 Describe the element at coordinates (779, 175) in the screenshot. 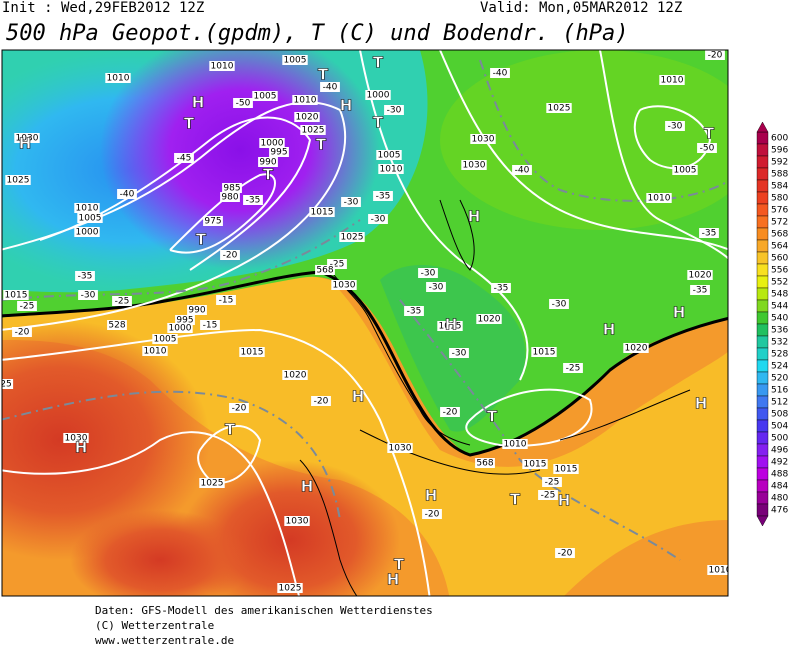

I see `colorbar-label: 588` at that location.